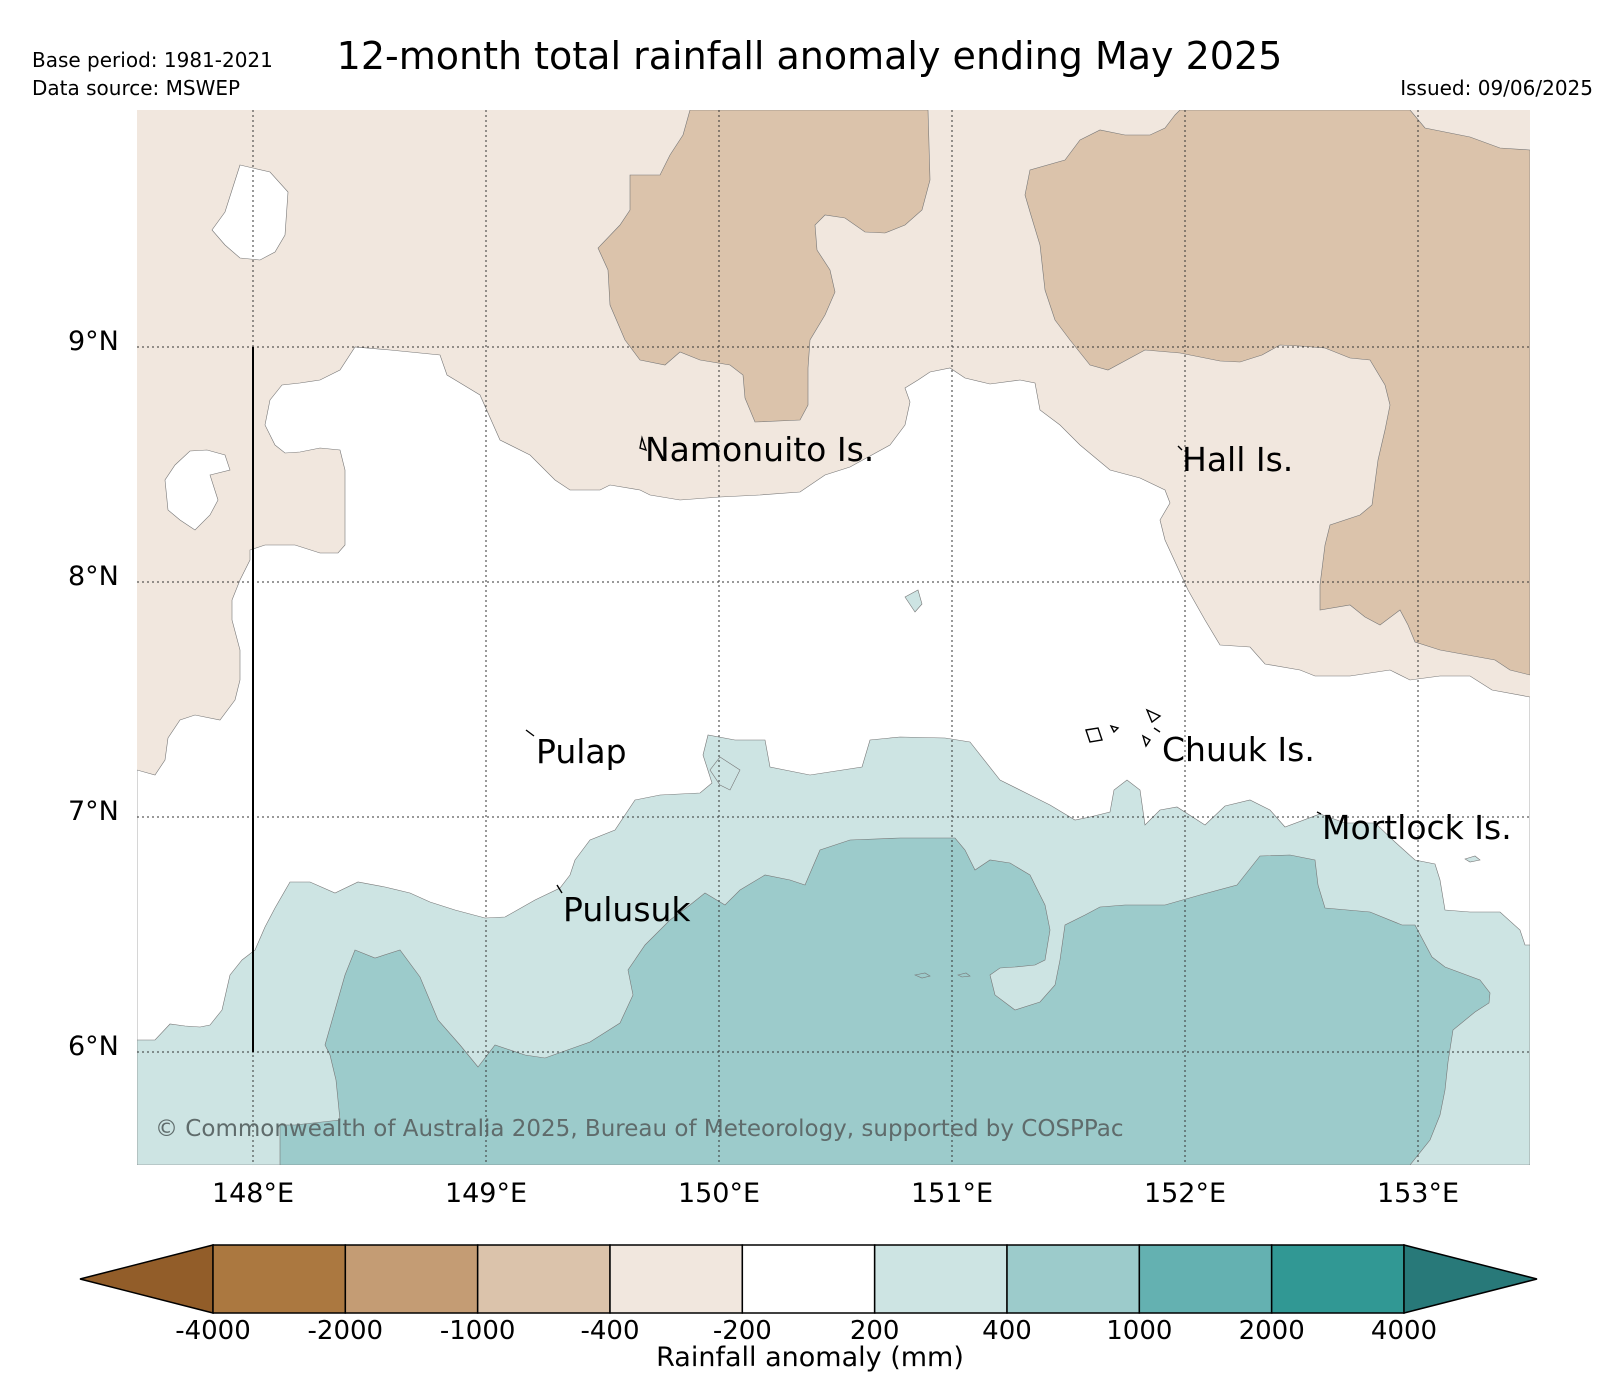 The height and width of the screenshot is (1380, 1609). What do you see at coordinates (581, 751) in the screenshot?
I see `place-label-pulap: Pulap` at bounding box center [581, 751].